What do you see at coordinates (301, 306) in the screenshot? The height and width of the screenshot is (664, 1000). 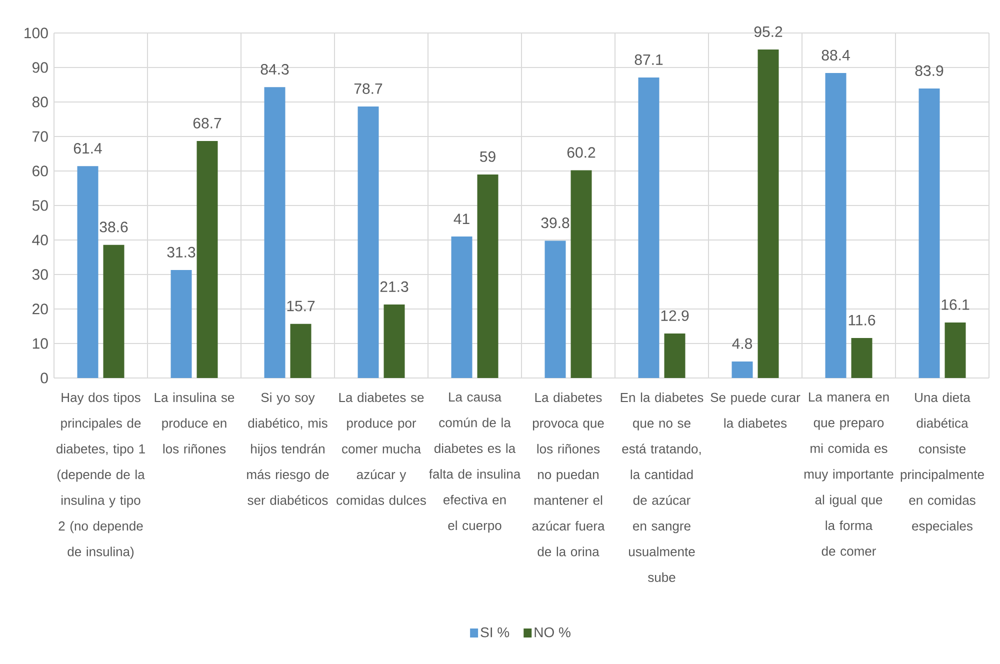 I see `data-label: 15.7` at bounding box center [301, 306].